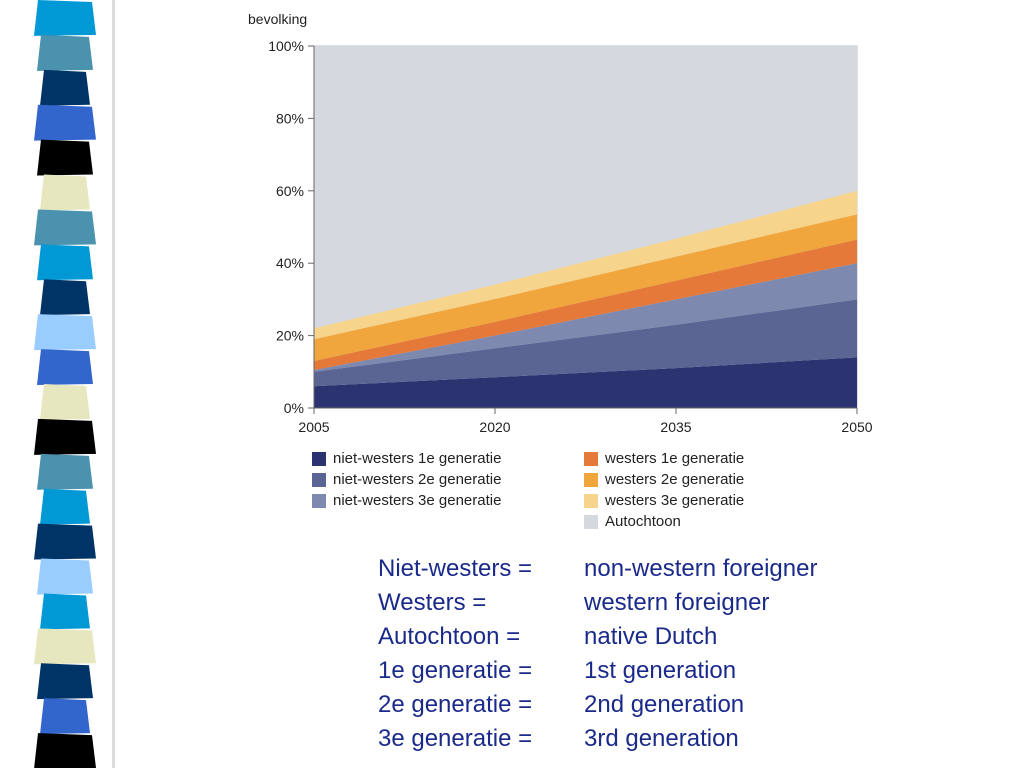 This screenshot has height=768, width=1024. I want to click on glossary-definition: native Dutch, so click(651, 636).